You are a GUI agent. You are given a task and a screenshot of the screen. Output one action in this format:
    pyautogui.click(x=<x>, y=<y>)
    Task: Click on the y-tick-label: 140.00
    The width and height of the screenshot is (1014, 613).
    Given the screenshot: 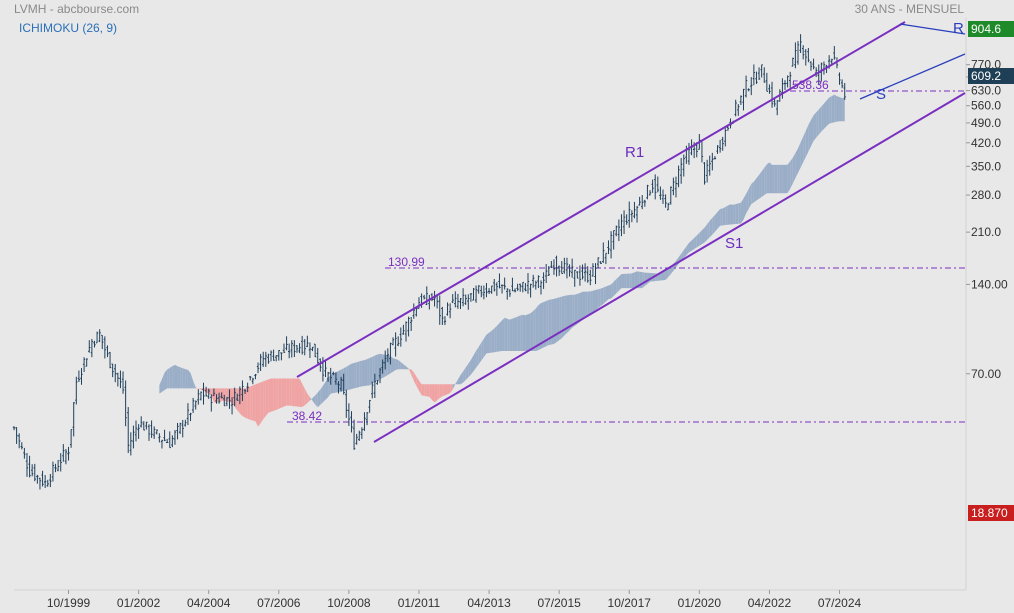 What is the action you would take?
    pyautogui.click(x=989, y=284)
    